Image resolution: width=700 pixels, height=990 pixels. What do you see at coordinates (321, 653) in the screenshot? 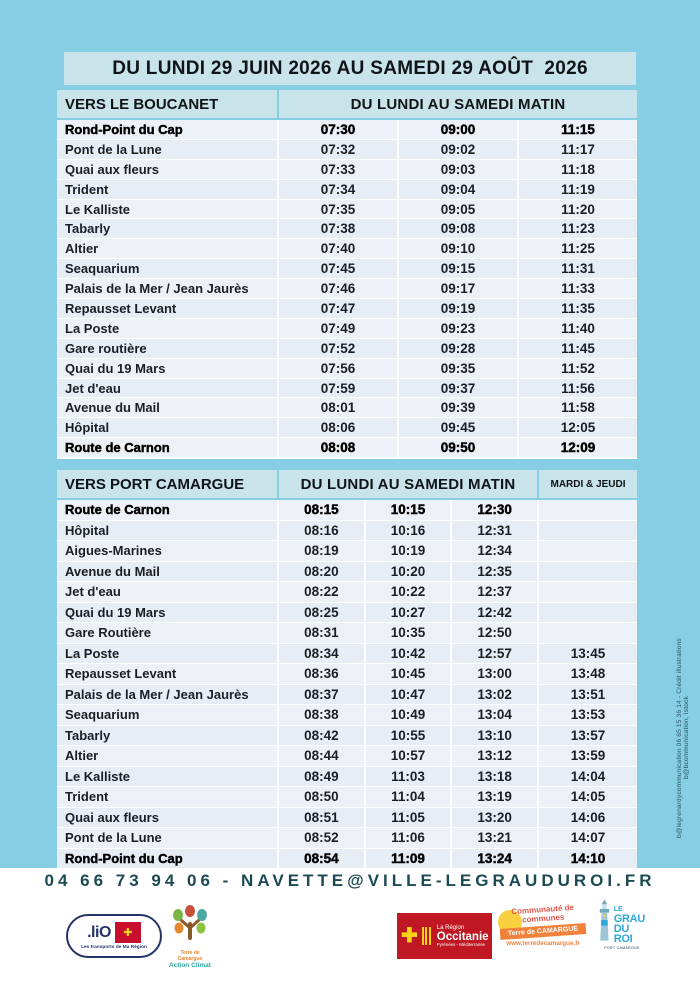
I see `departure-time: 08:34` at bounding box center [321, 653].